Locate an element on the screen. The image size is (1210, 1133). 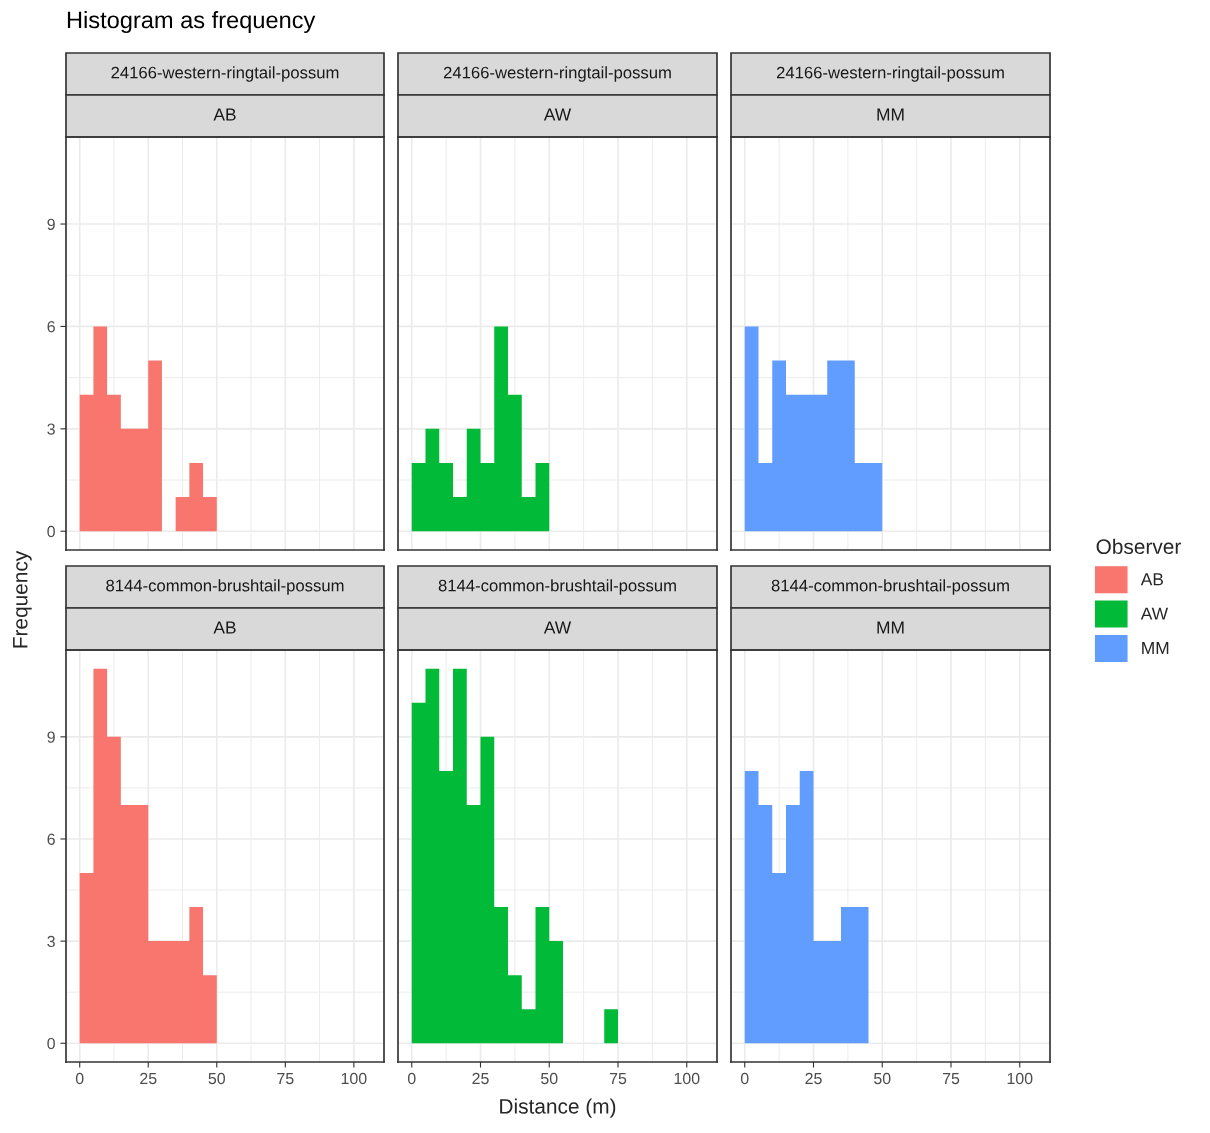
legend-label: AB is located at coordinates (1152, 579).